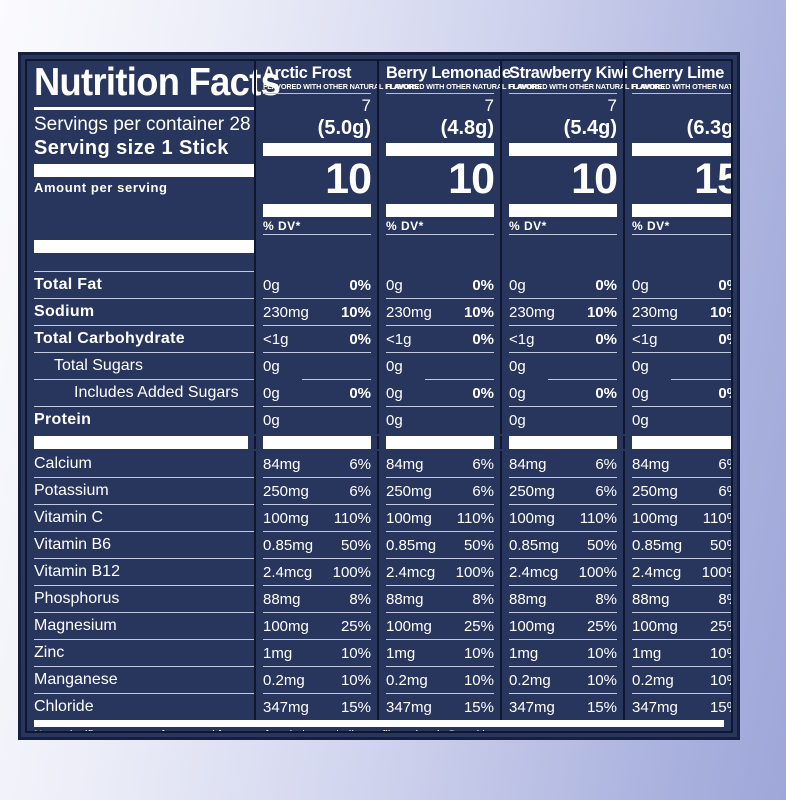 The width and height of the screenshot is (786, 800). What do you see at coordinates (75, 625) in the screenshot?
I see `nutrient-name: Magnesium` at bounding box center [75, 625].